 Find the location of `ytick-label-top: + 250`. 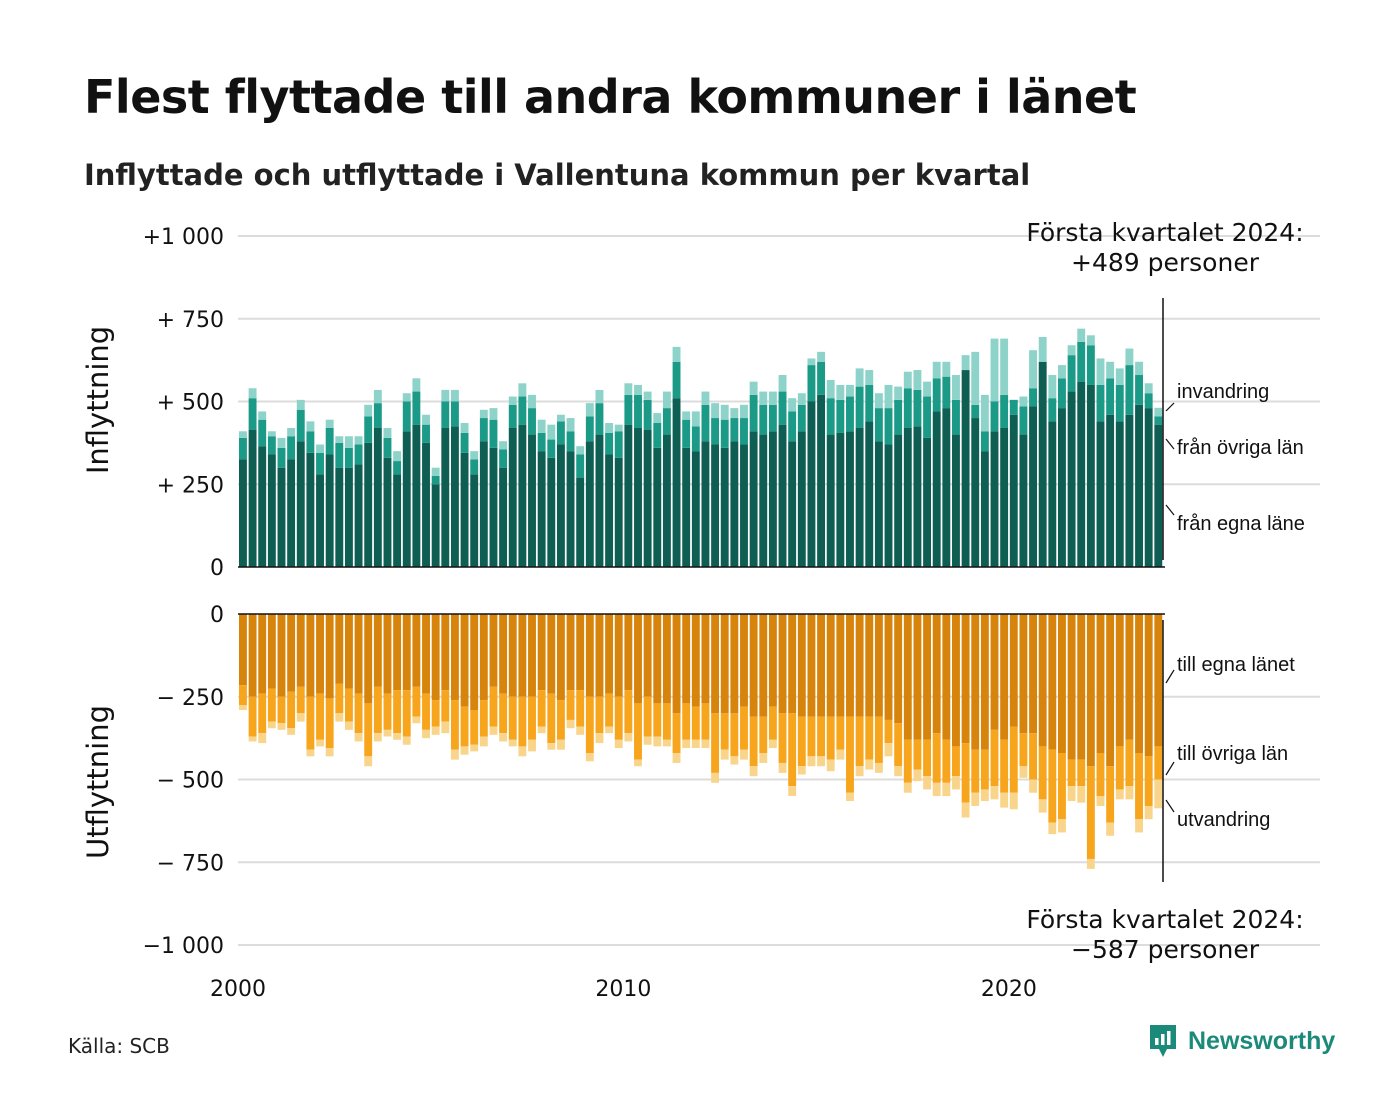

ytick-label-top: + 250 is located at coordinates (190, 485).